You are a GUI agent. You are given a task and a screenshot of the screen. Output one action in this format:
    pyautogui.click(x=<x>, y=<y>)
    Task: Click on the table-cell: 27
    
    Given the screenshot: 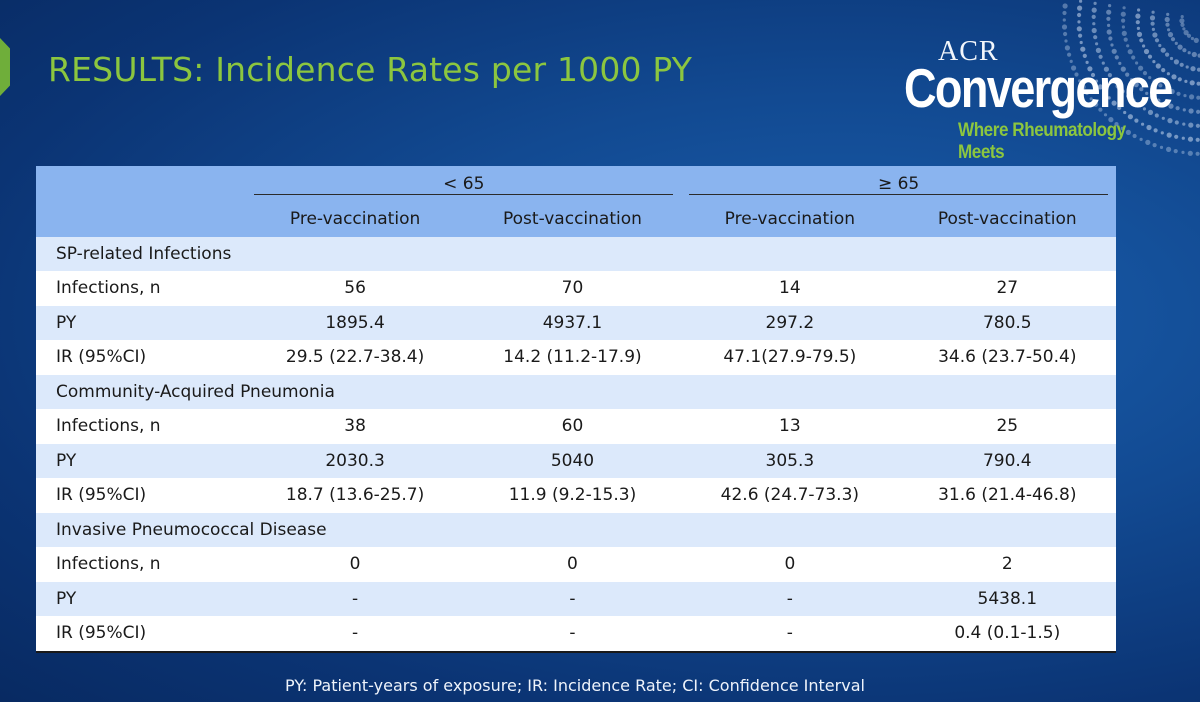 What is the action you would take?
    pyautogui.click(x=1007, y=288)
    